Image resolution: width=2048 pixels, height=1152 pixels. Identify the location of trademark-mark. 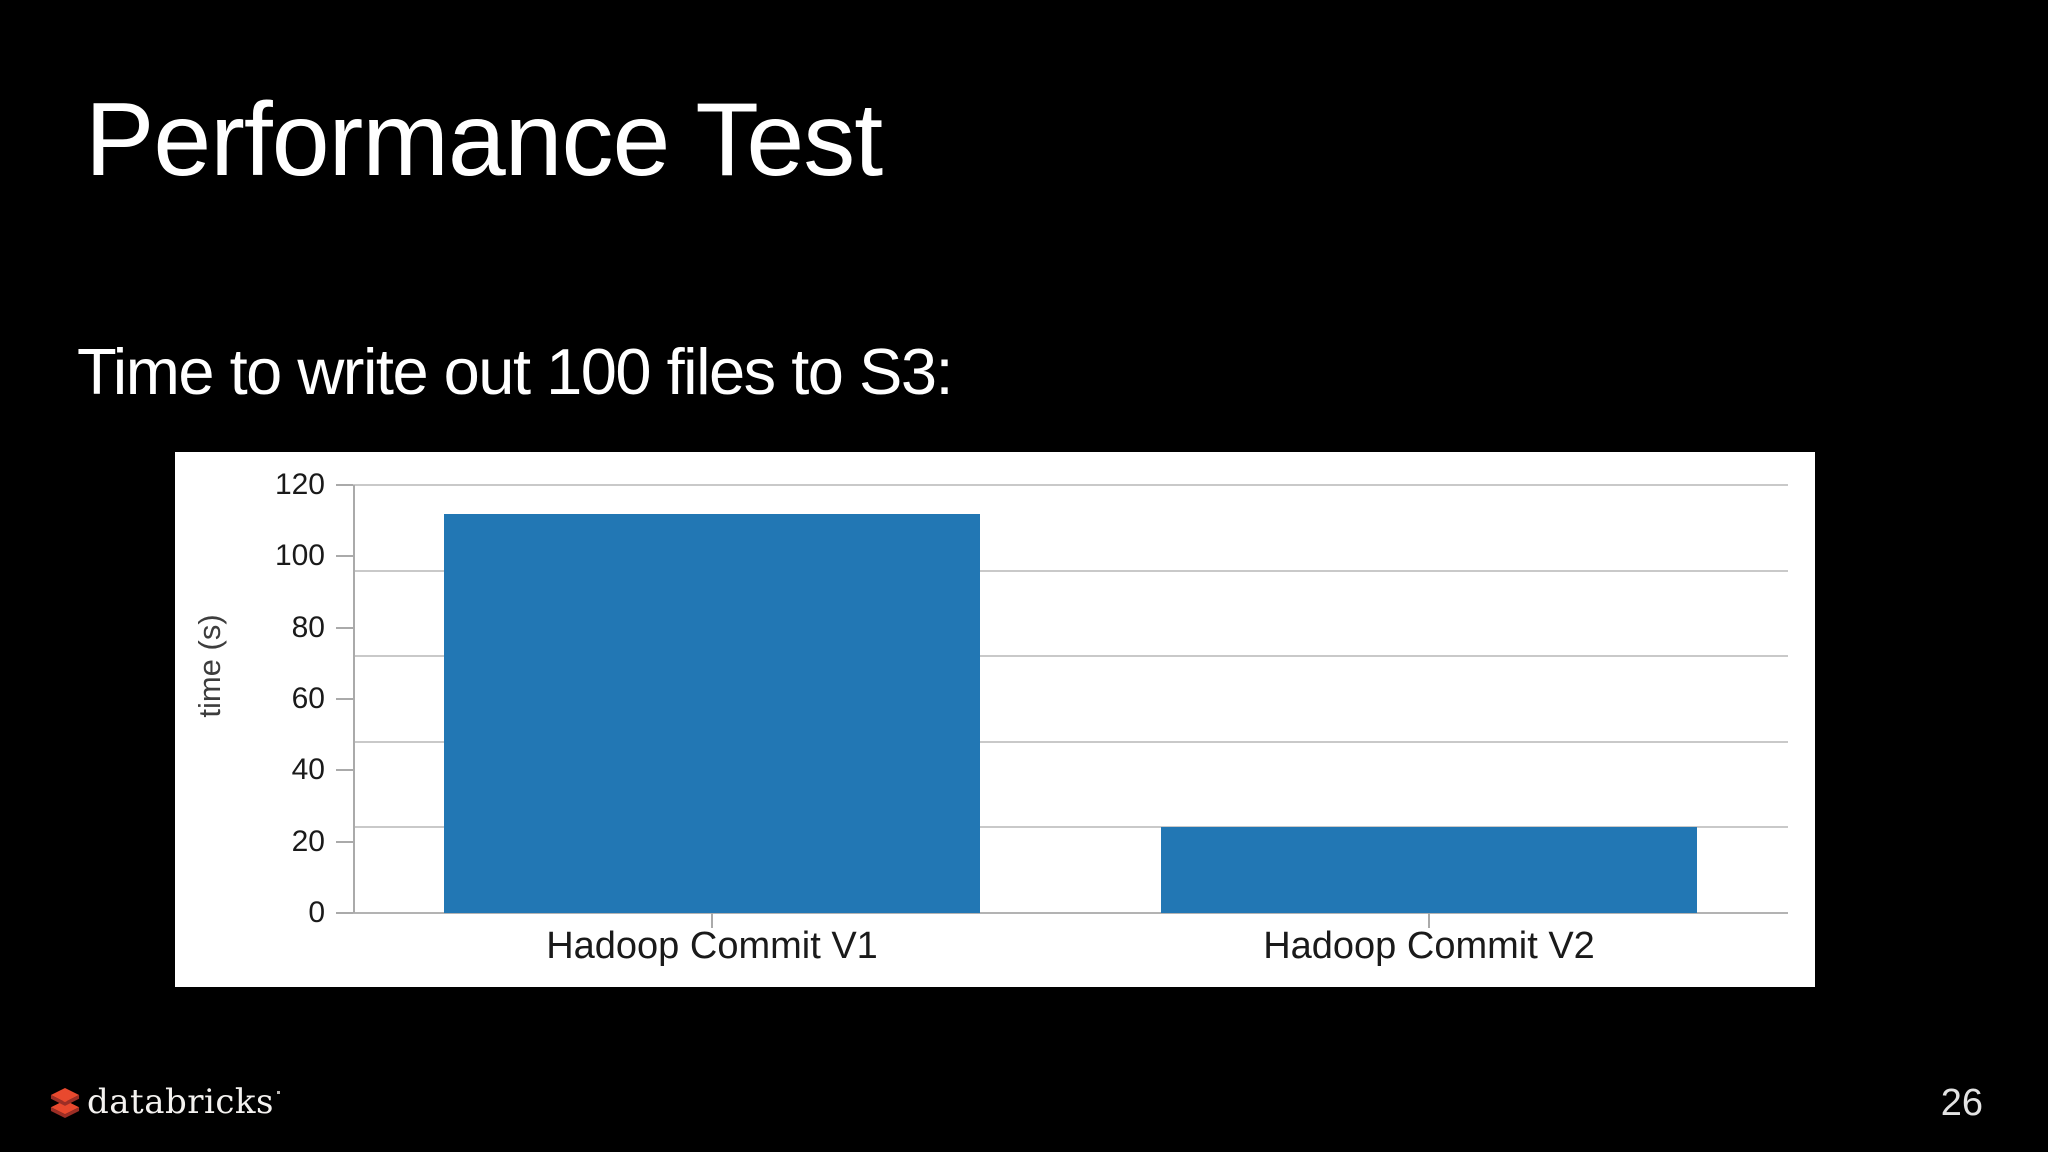
(278, 1092).